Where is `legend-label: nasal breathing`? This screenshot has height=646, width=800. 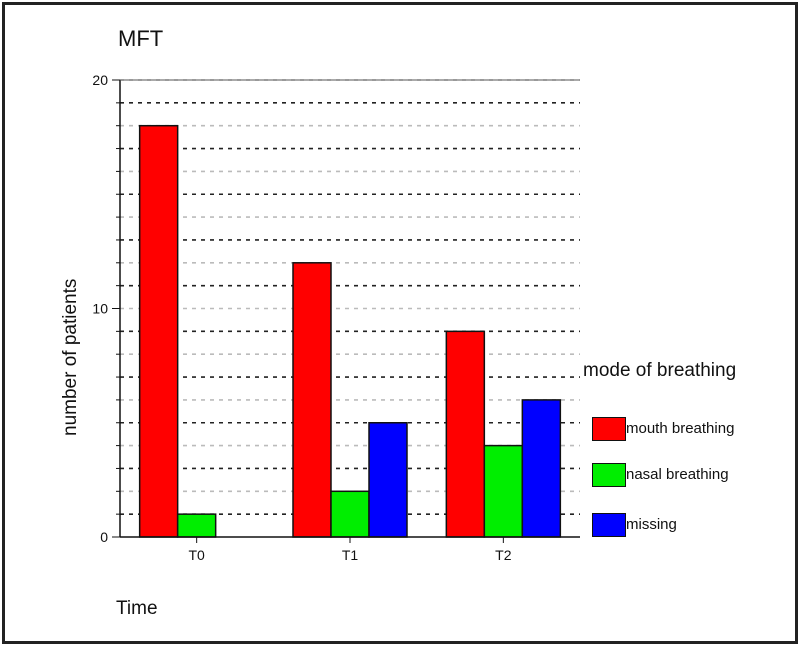 legend-label: nasal breathing is located at coordinates (677, 474).